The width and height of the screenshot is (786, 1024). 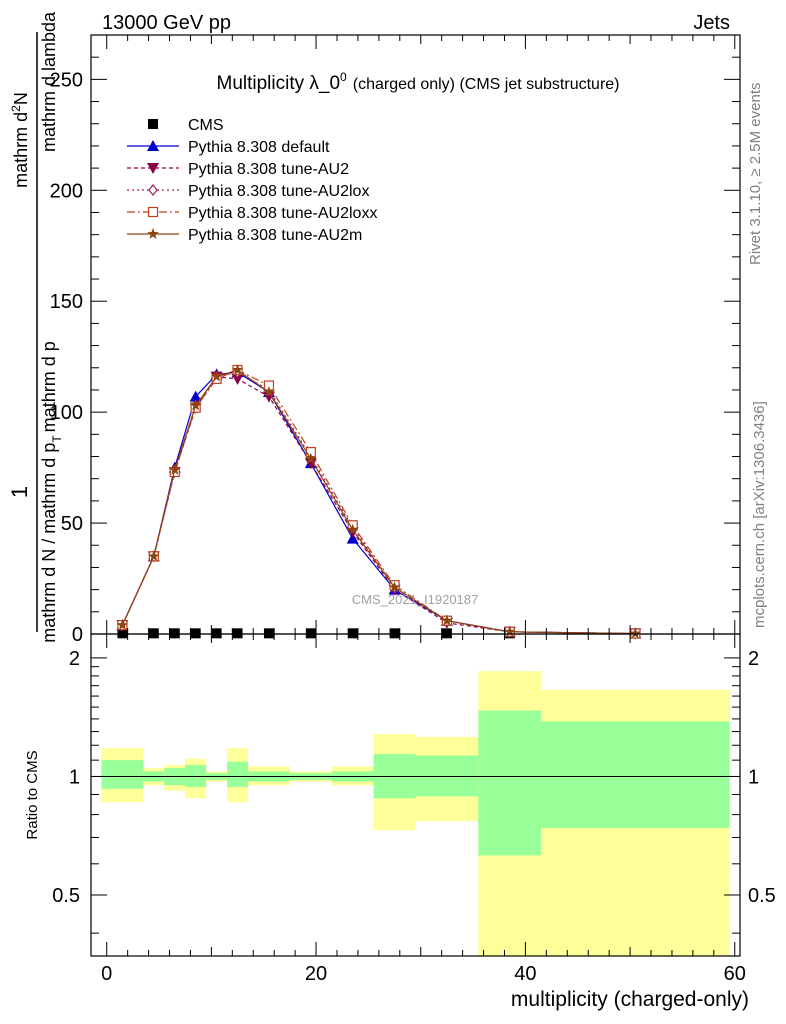 I want to click on x-axis-label: multiplicity (charged-only), so click(x=630, y=999).